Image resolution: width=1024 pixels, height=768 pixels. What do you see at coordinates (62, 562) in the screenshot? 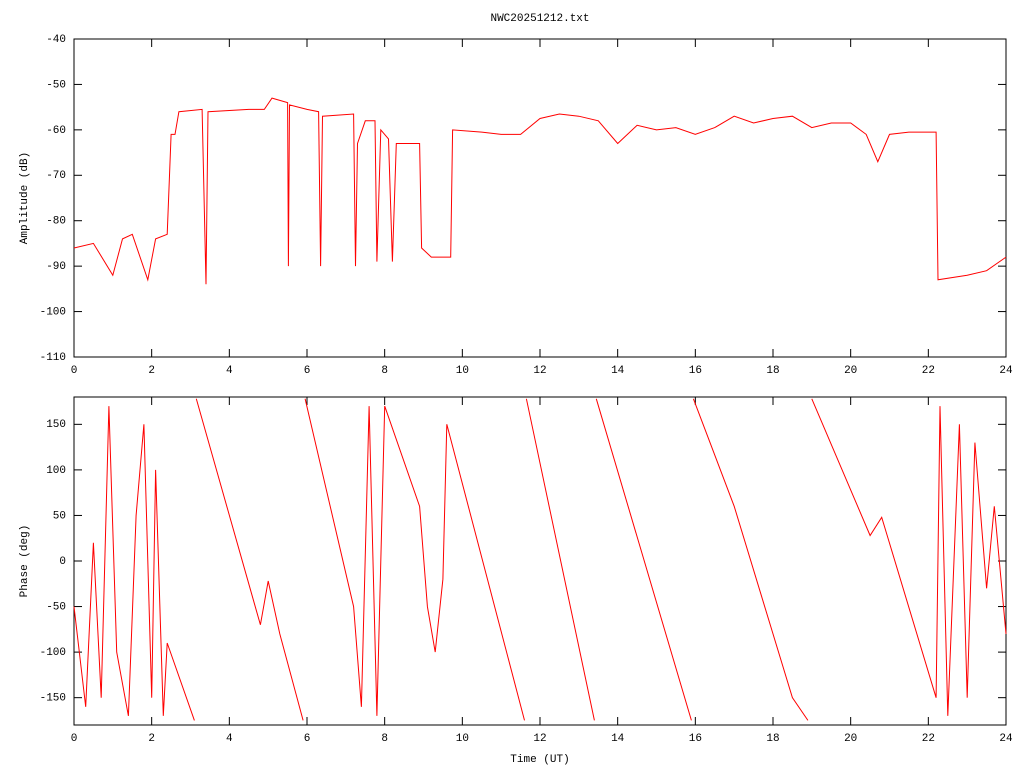
I see `y-tick-label: 0` at bounding box center [62, 562].